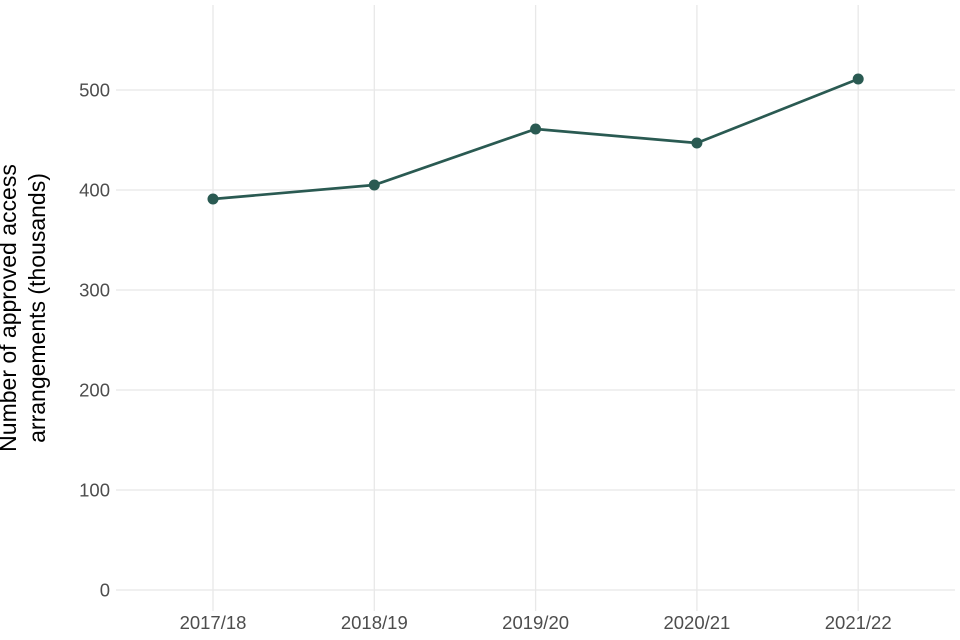  I want to click on y-tick-label: 300, so click(94, 290).